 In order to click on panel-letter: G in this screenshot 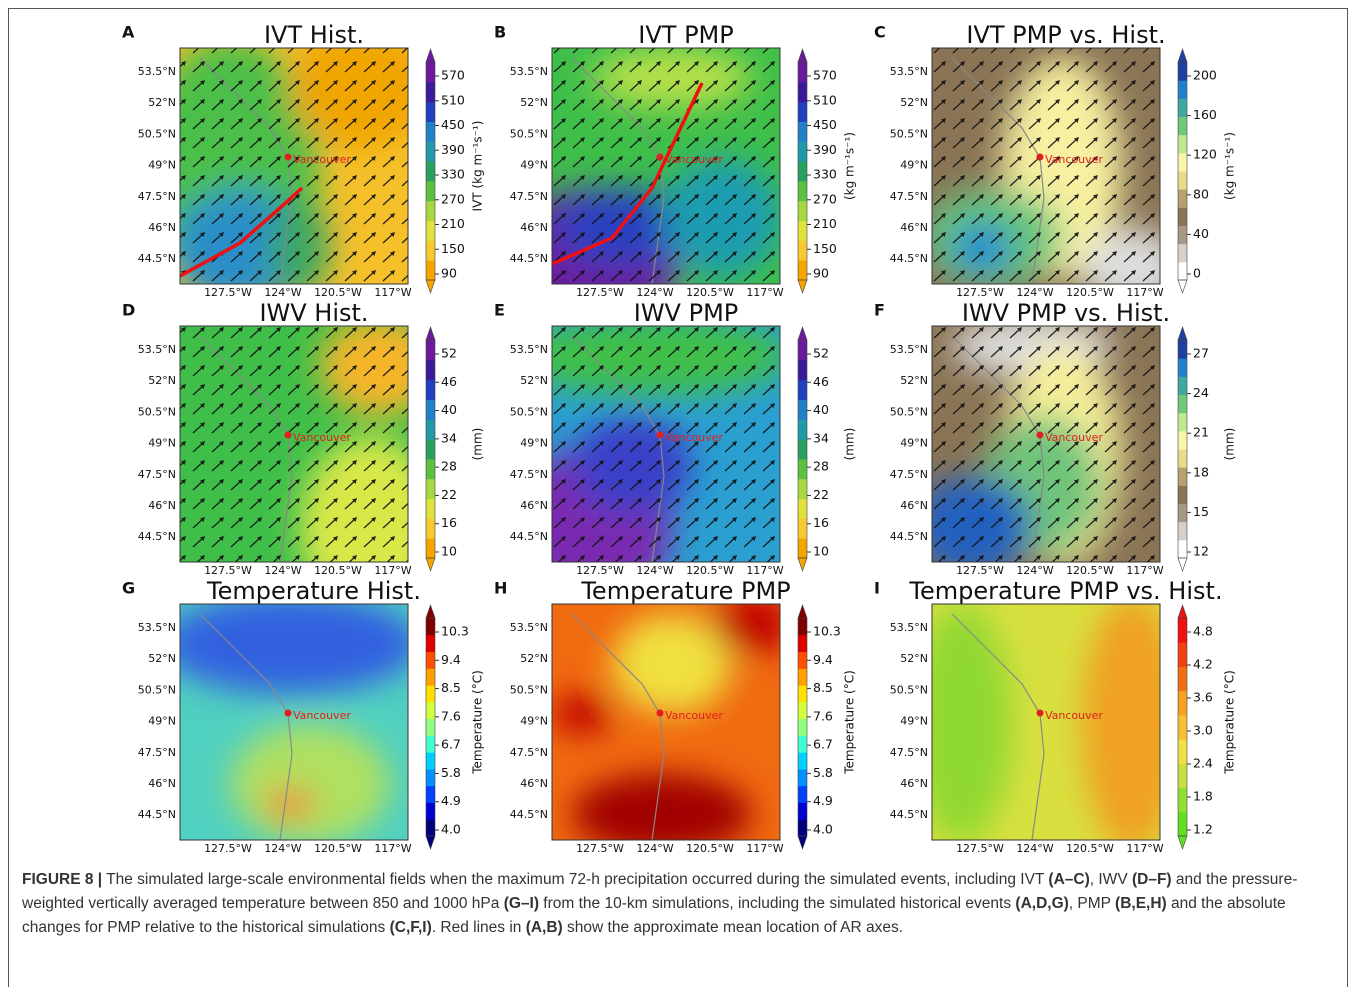, I will do `click(128, 588)`.